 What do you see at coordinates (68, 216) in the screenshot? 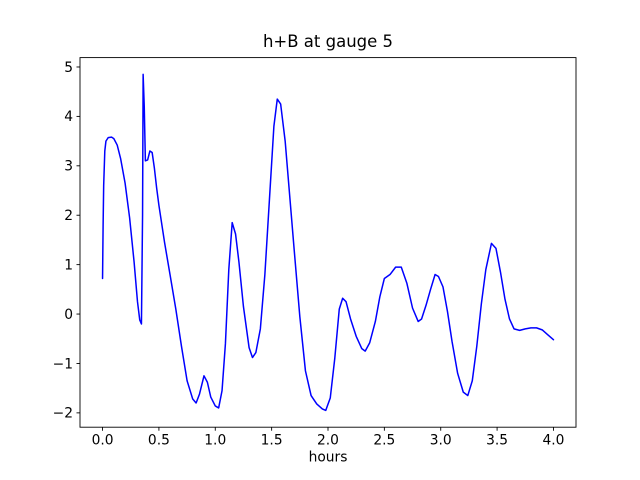
I see `y-tick-label: 2` at bounding box center [68, 216].